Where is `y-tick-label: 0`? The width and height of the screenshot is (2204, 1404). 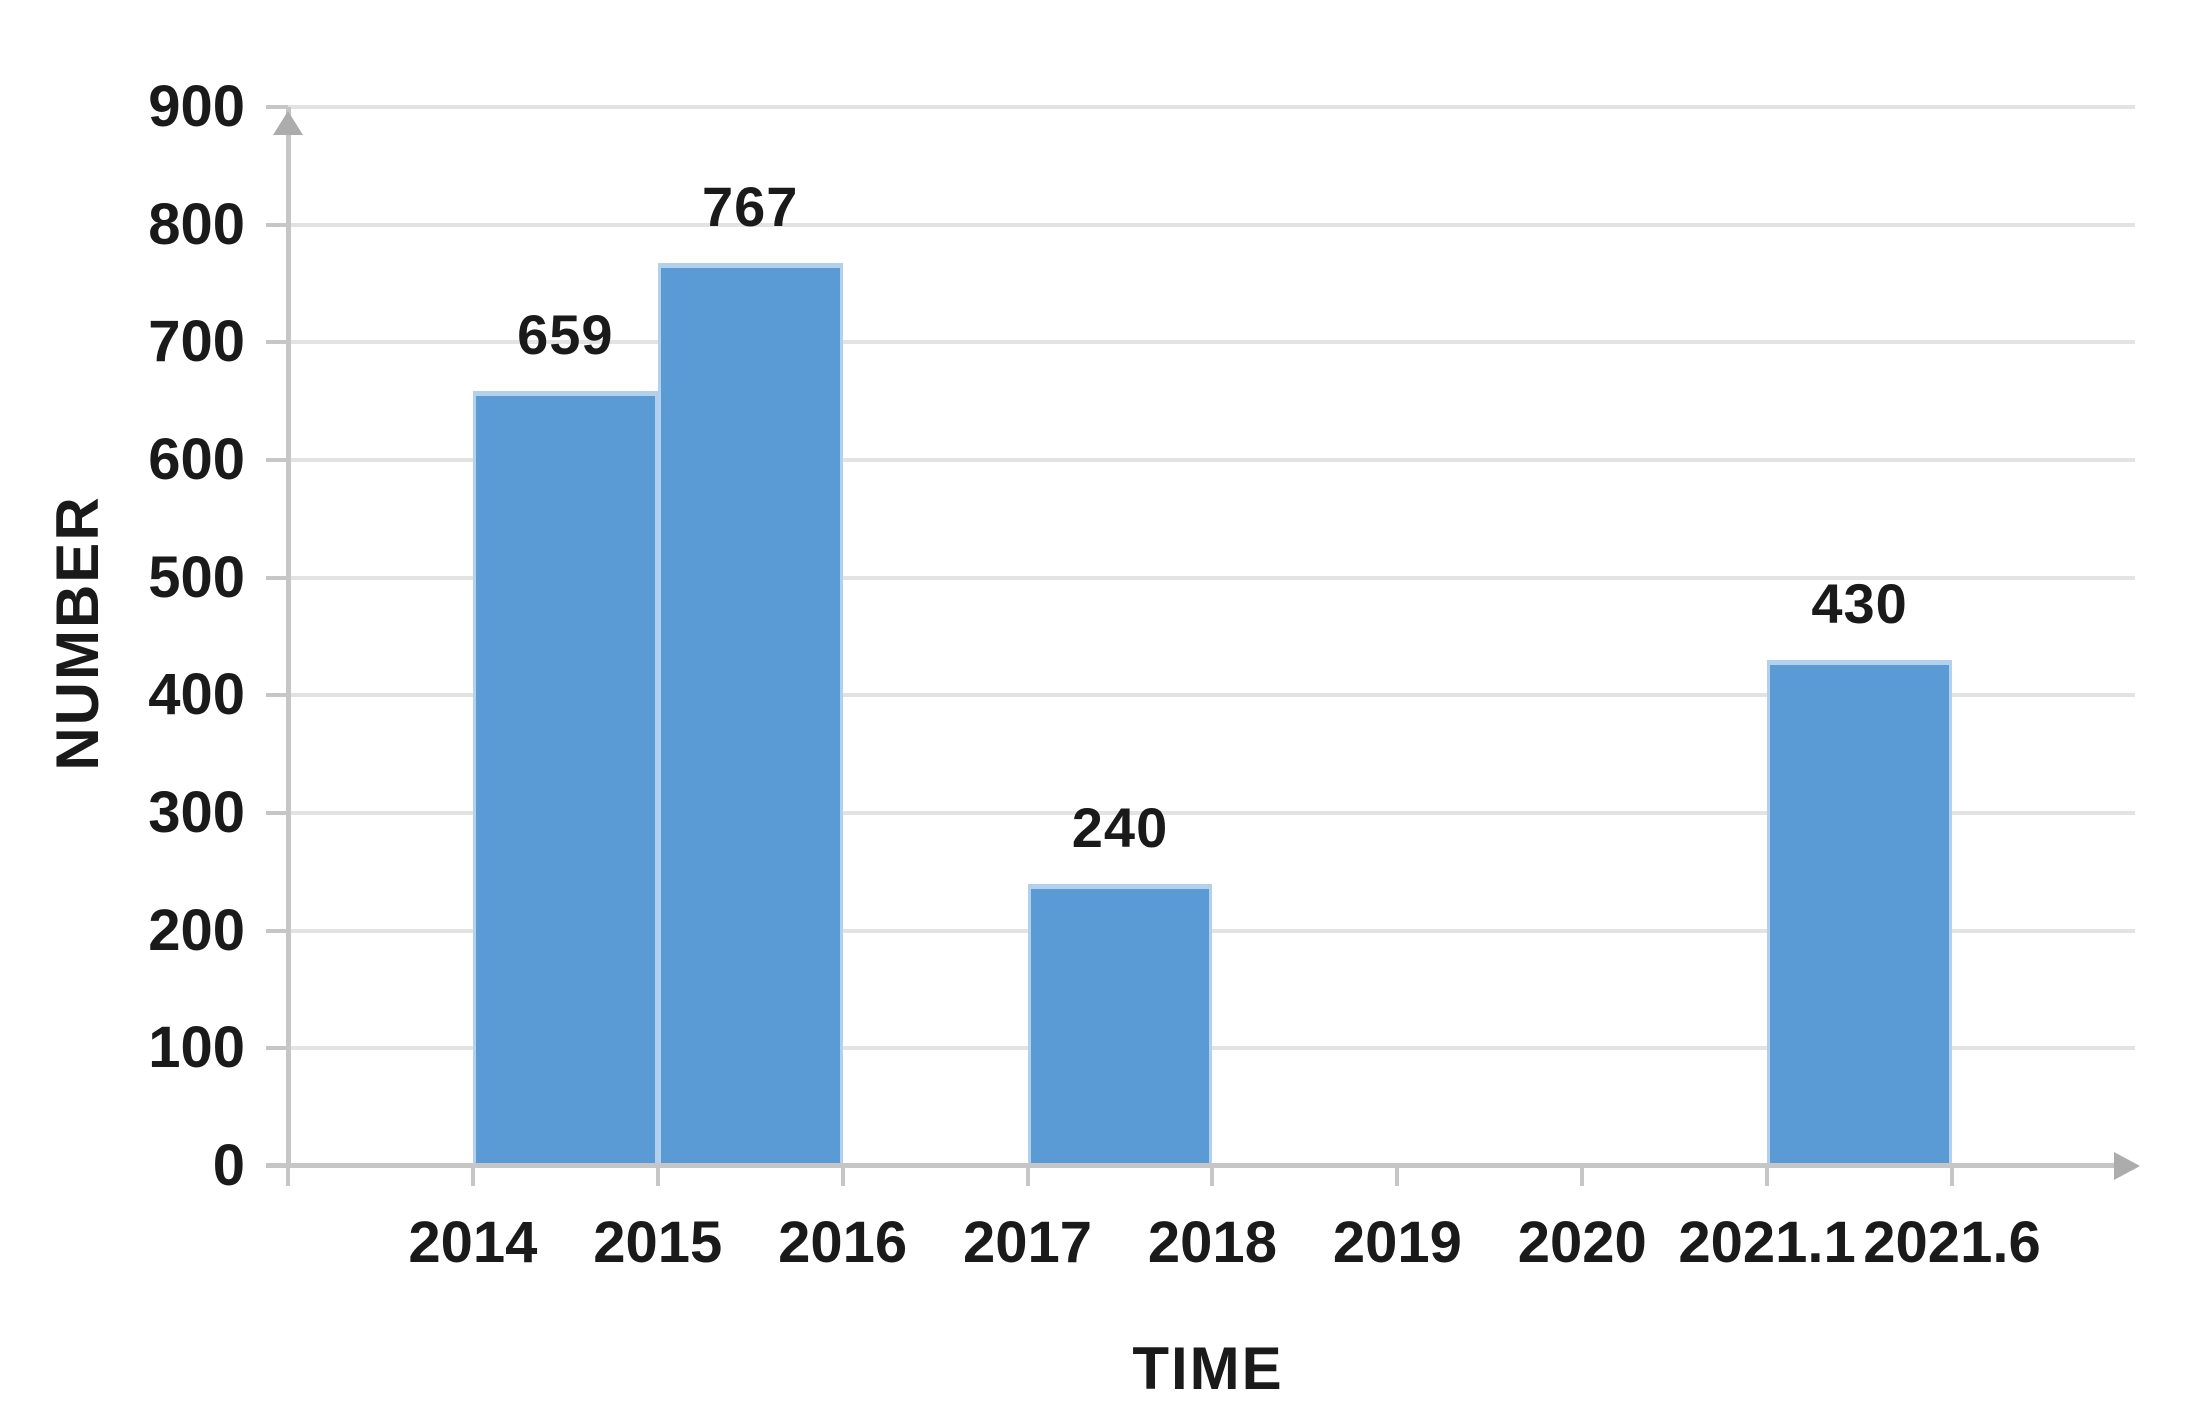
y-tick-label: 0 is located at coordinates (228, 1165).